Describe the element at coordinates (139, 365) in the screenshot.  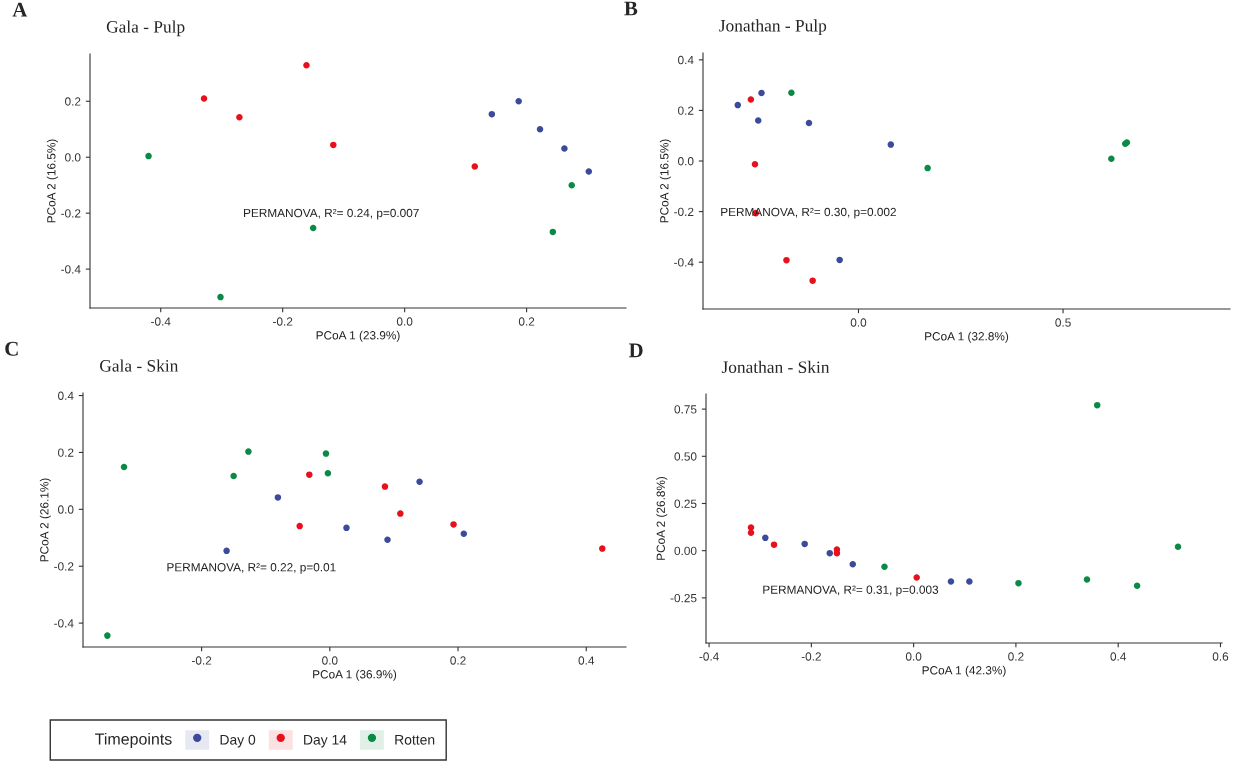
I see `chart-title: Gala - Skin` at that location.